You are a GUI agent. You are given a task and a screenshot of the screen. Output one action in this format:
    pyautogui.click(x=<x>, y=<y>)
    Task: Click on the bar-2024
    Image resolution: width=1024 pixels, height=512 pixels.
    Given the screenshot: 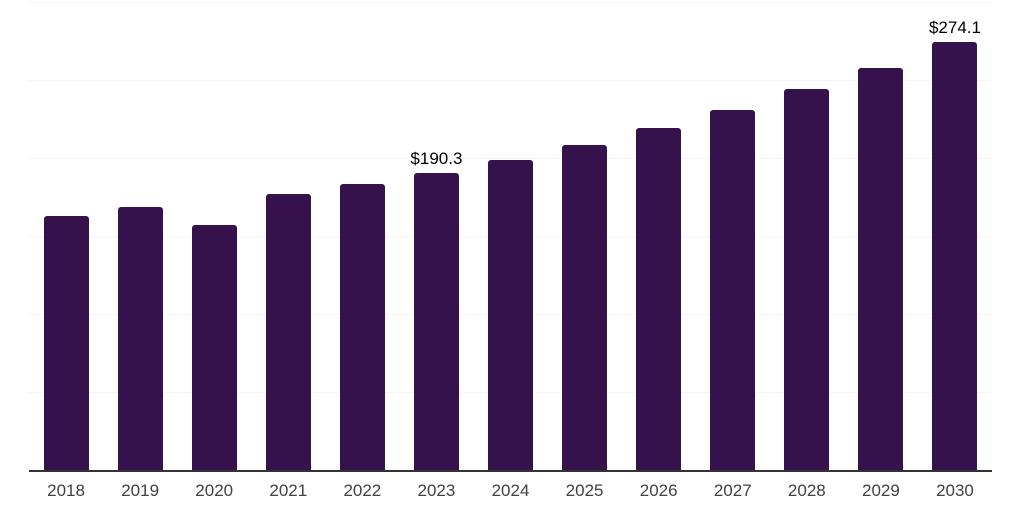 What is the action you would take?
    pyautogui.click(x=510, y=314)
    